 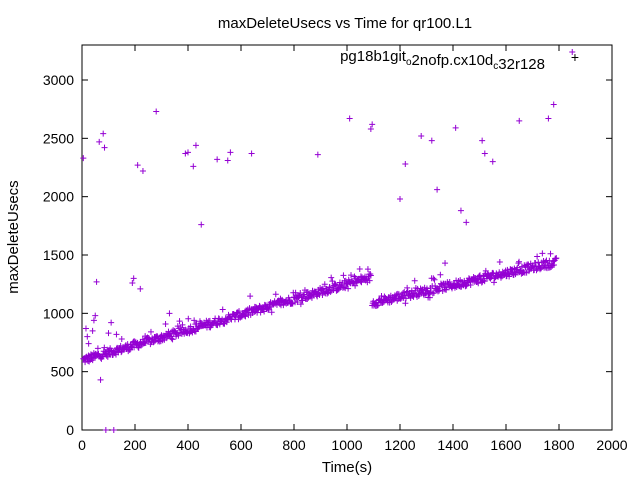 I want to click on x-axis-title: Time(s), so click(x=347, y=467).